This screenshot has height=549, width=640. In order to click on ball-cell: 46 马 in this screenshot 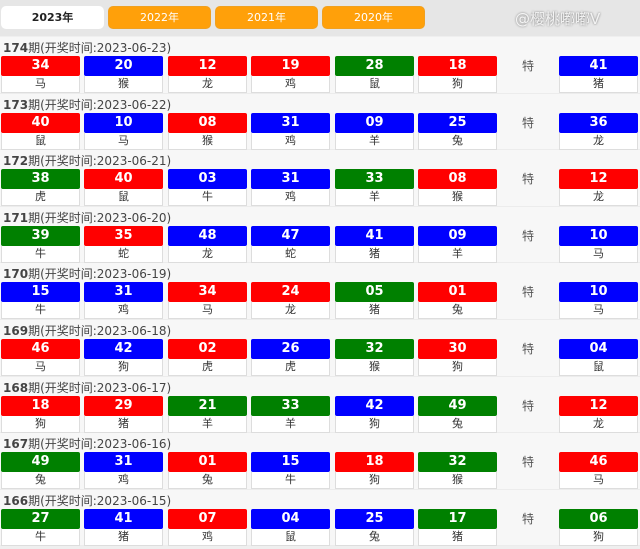, I will do `click(40, 357)`.